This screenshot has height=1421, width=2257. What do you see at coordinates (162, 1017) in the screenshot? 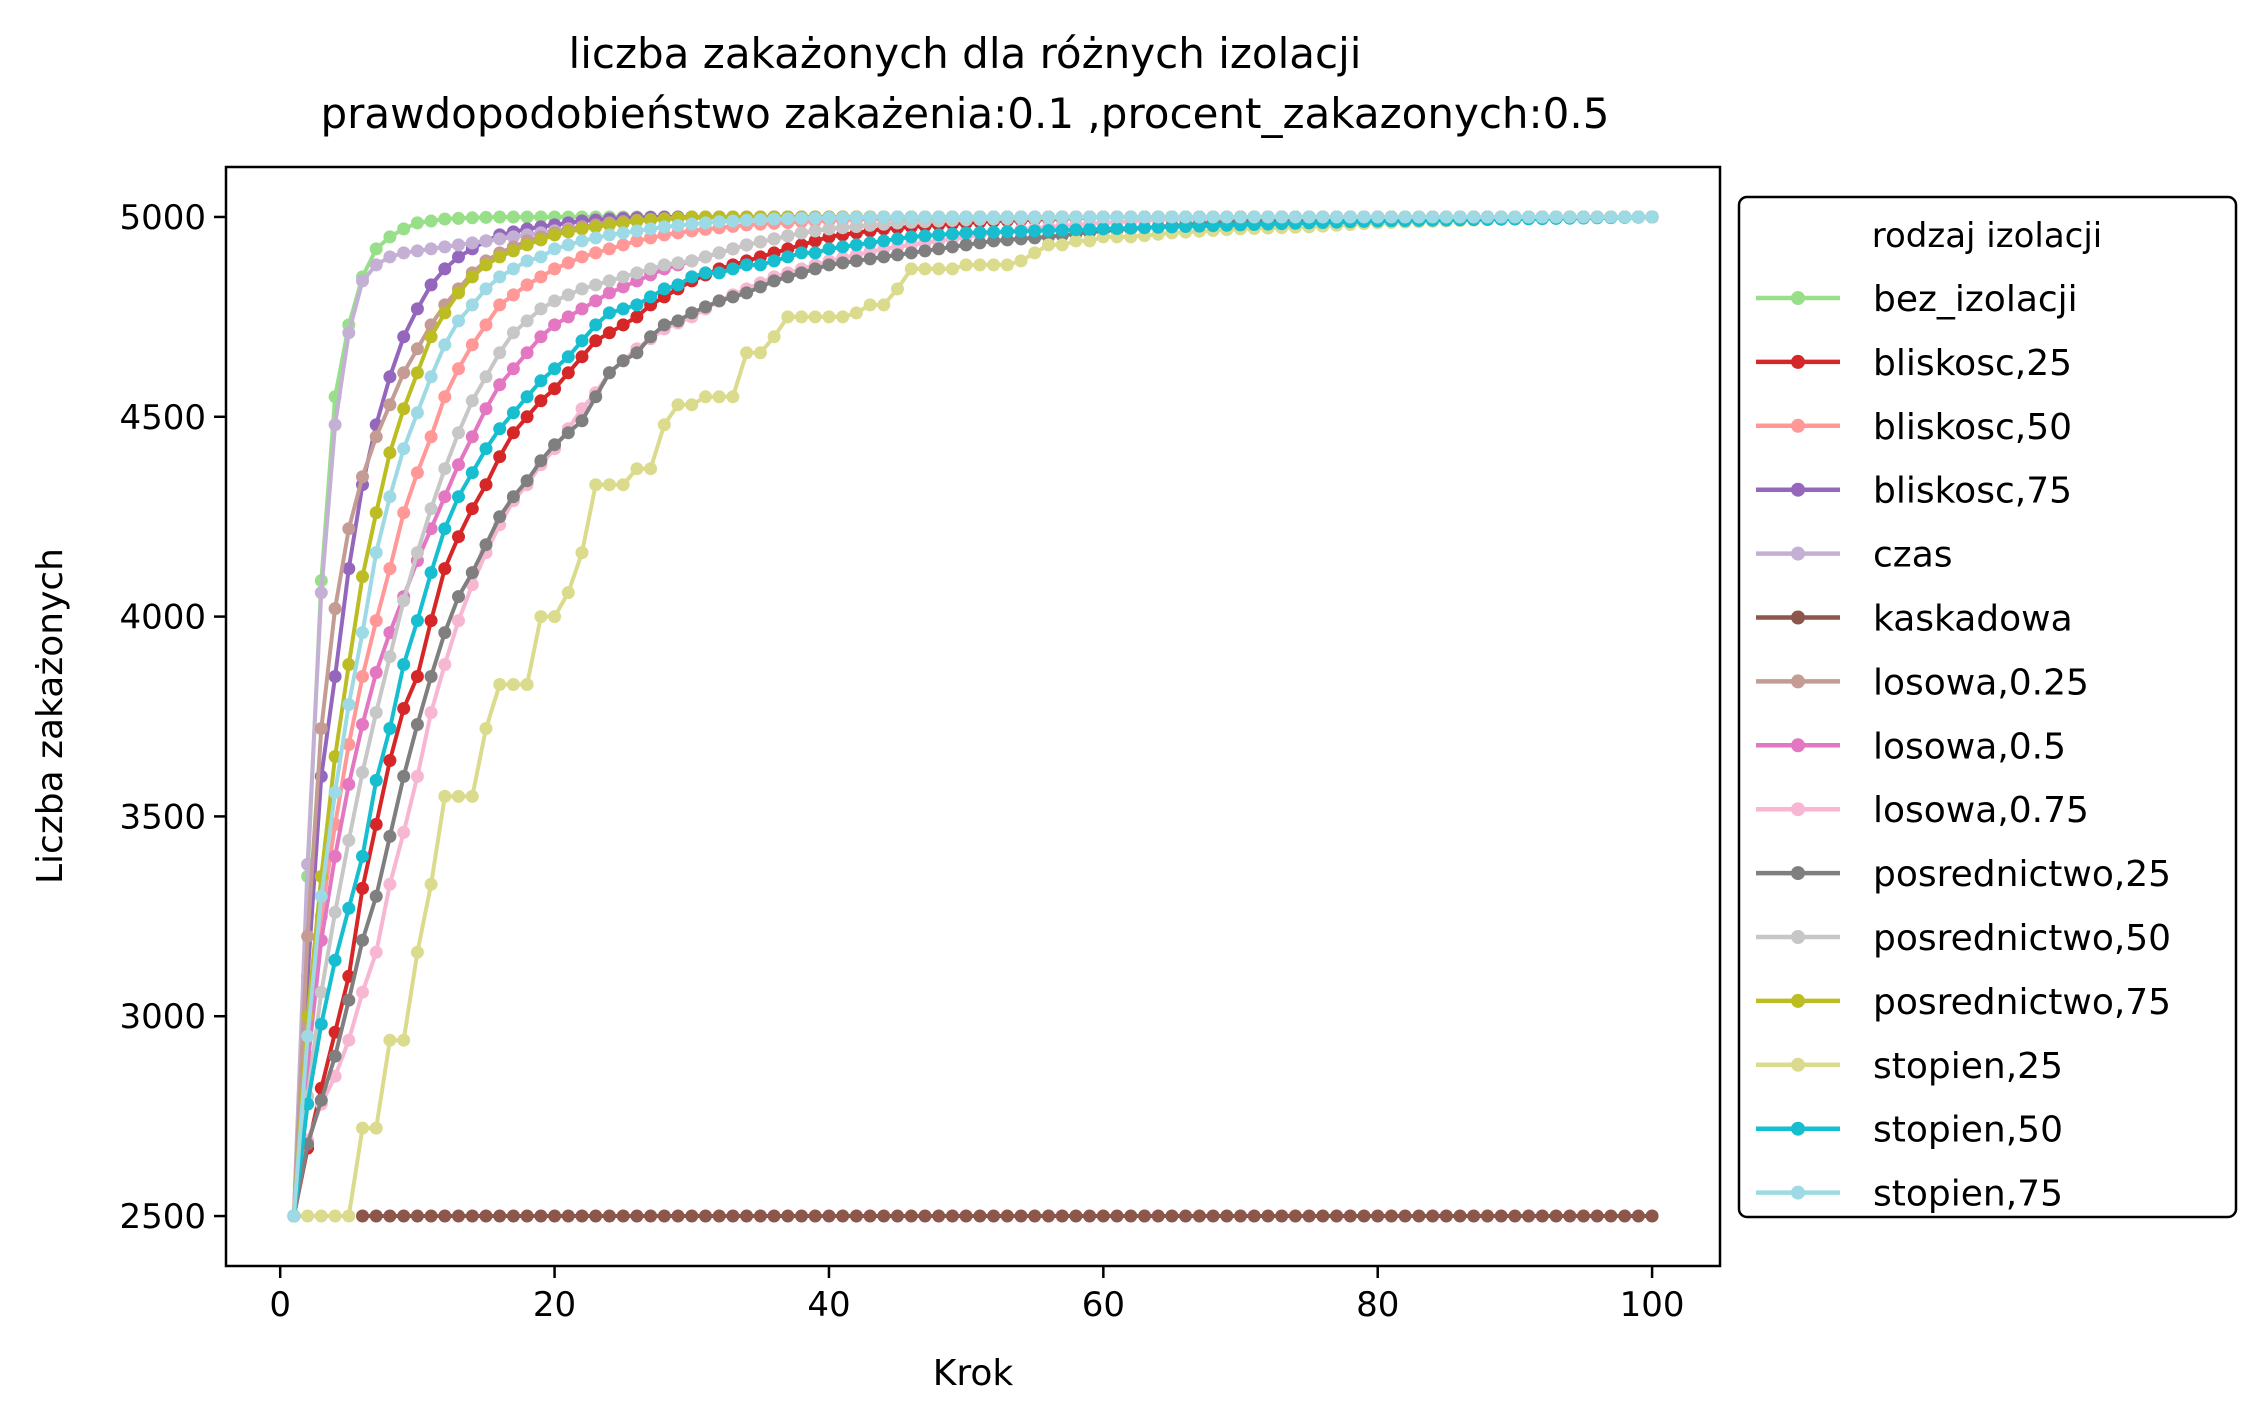
I see `y-tick-label: 3000` at bounding box center [162, 1017].